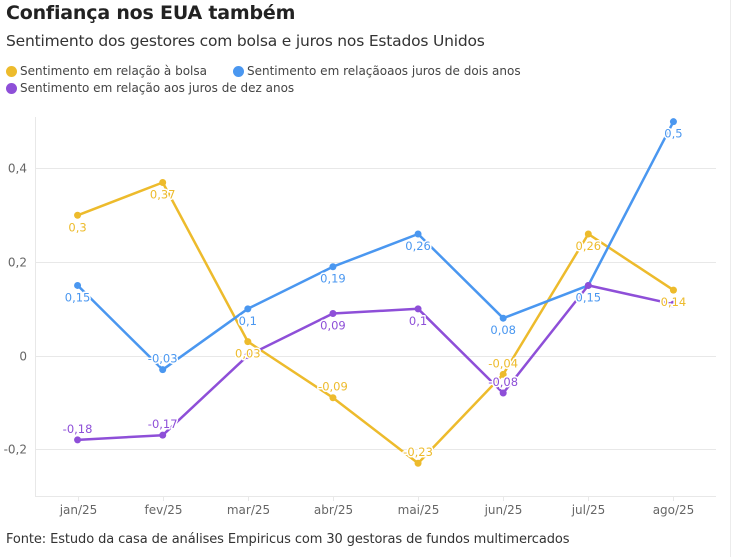 Image resolution: width=743 pixels, height=557 pixels. What do you see at coordinates (113, 71) in the screenshot?
I see `legend-label-bolsa: Sentimento em relação à bolsa` at bounding box center [113, 71].